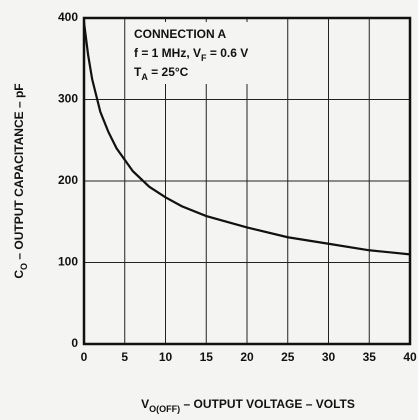 Image resolution: width=418 pixels, height=420 pixels. What do you see at coordinates (68, 99) in the screenshot?
I see `y-tick-label: 300` at bounding box center [68, 99].